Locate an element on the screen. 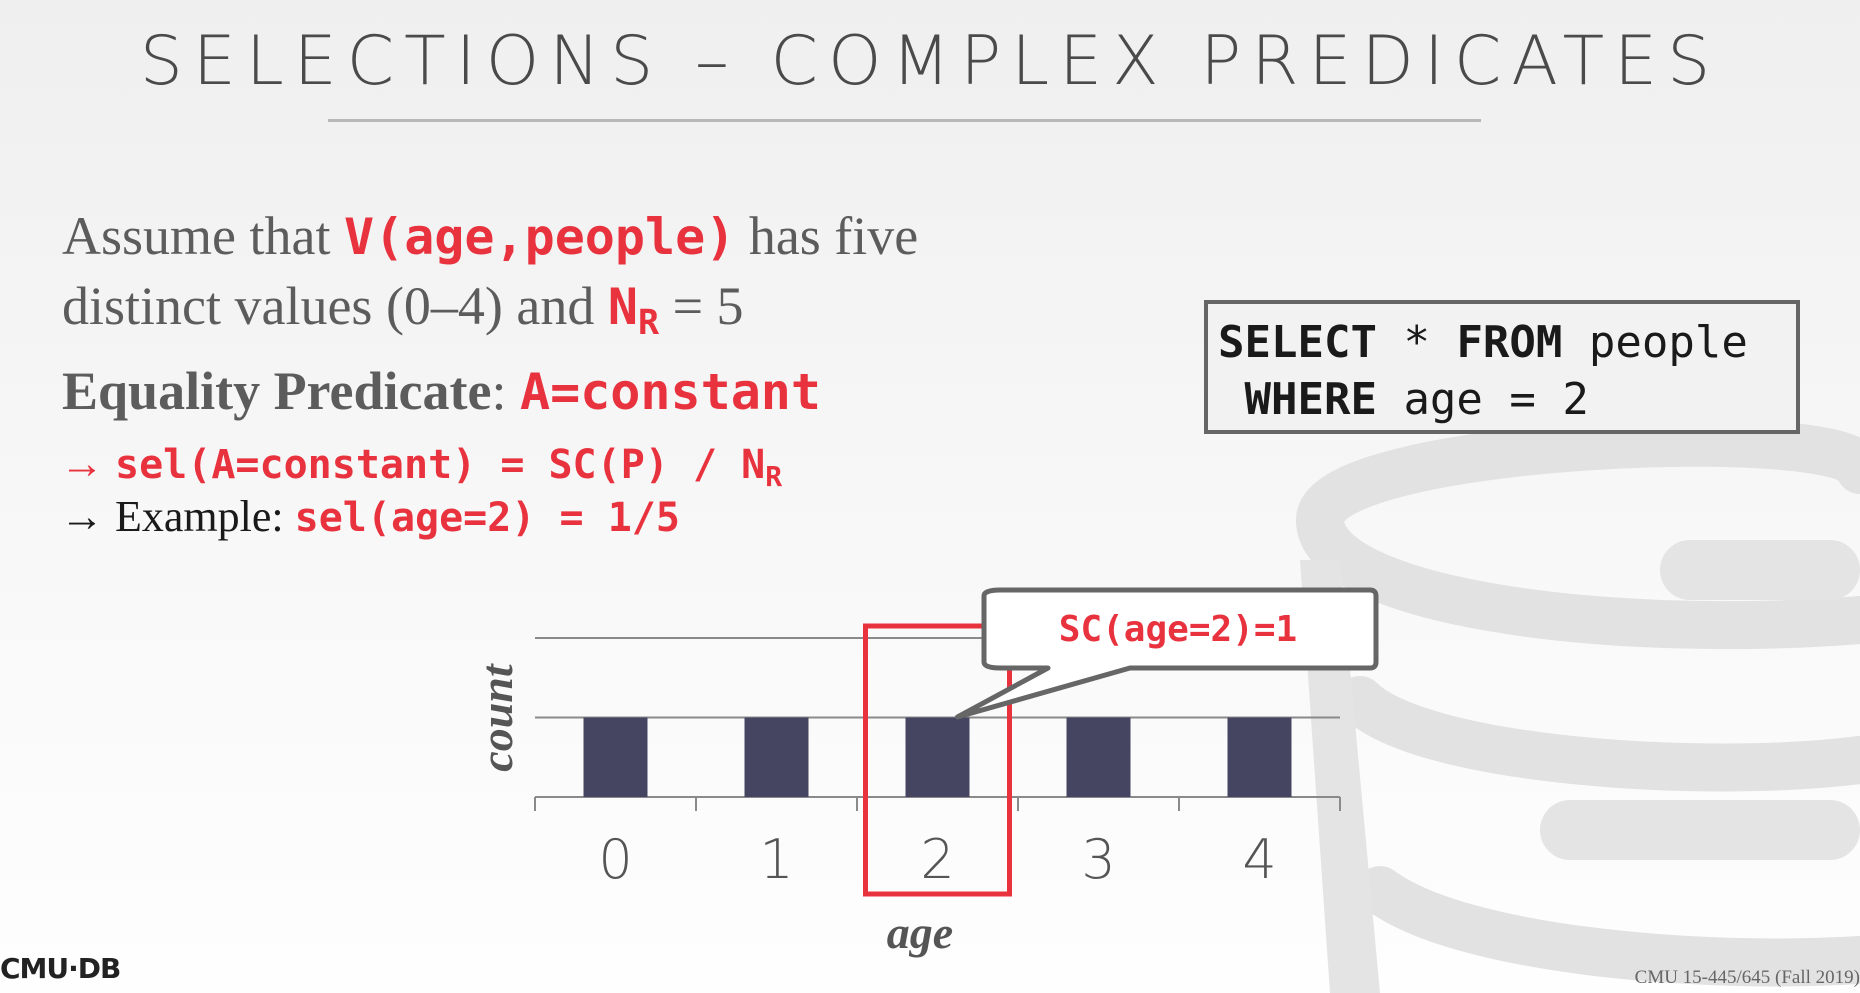 The width and height of the screenshot is (1860, 993). course-footer: CMU 15-445/645 (Fall 2019) is located at coordinates (1747, 977).